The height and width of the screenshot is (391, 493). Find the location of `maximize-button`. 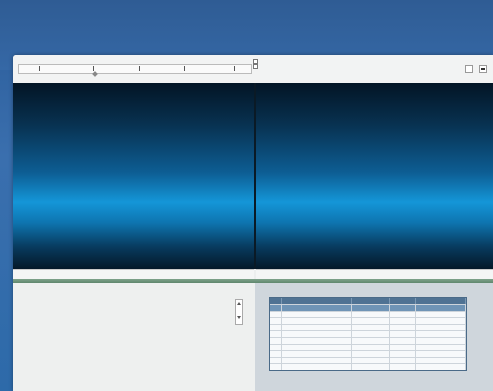

maximize-button is located at coordinates (469, 69).